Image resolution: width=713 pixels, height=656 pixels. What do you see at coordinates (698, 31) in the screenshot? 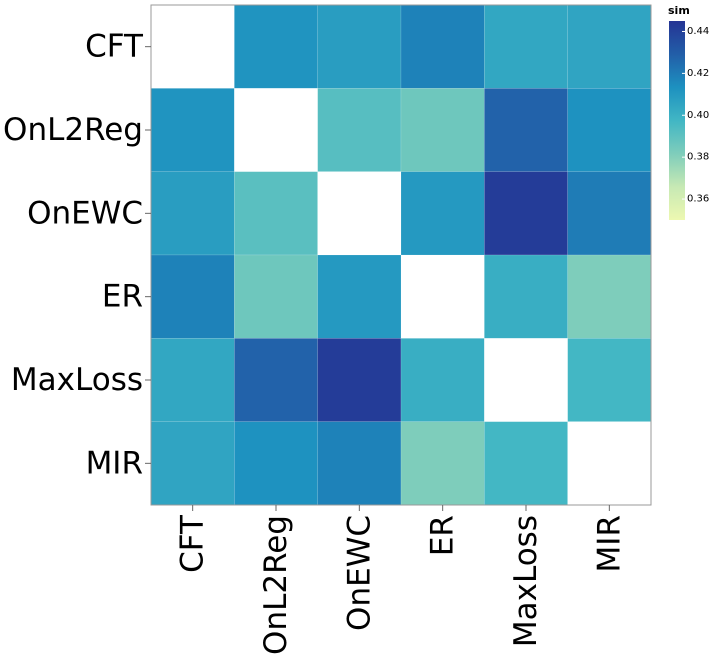
I see `legend-tick-label: 0.44` at bounding box center [698, 31].